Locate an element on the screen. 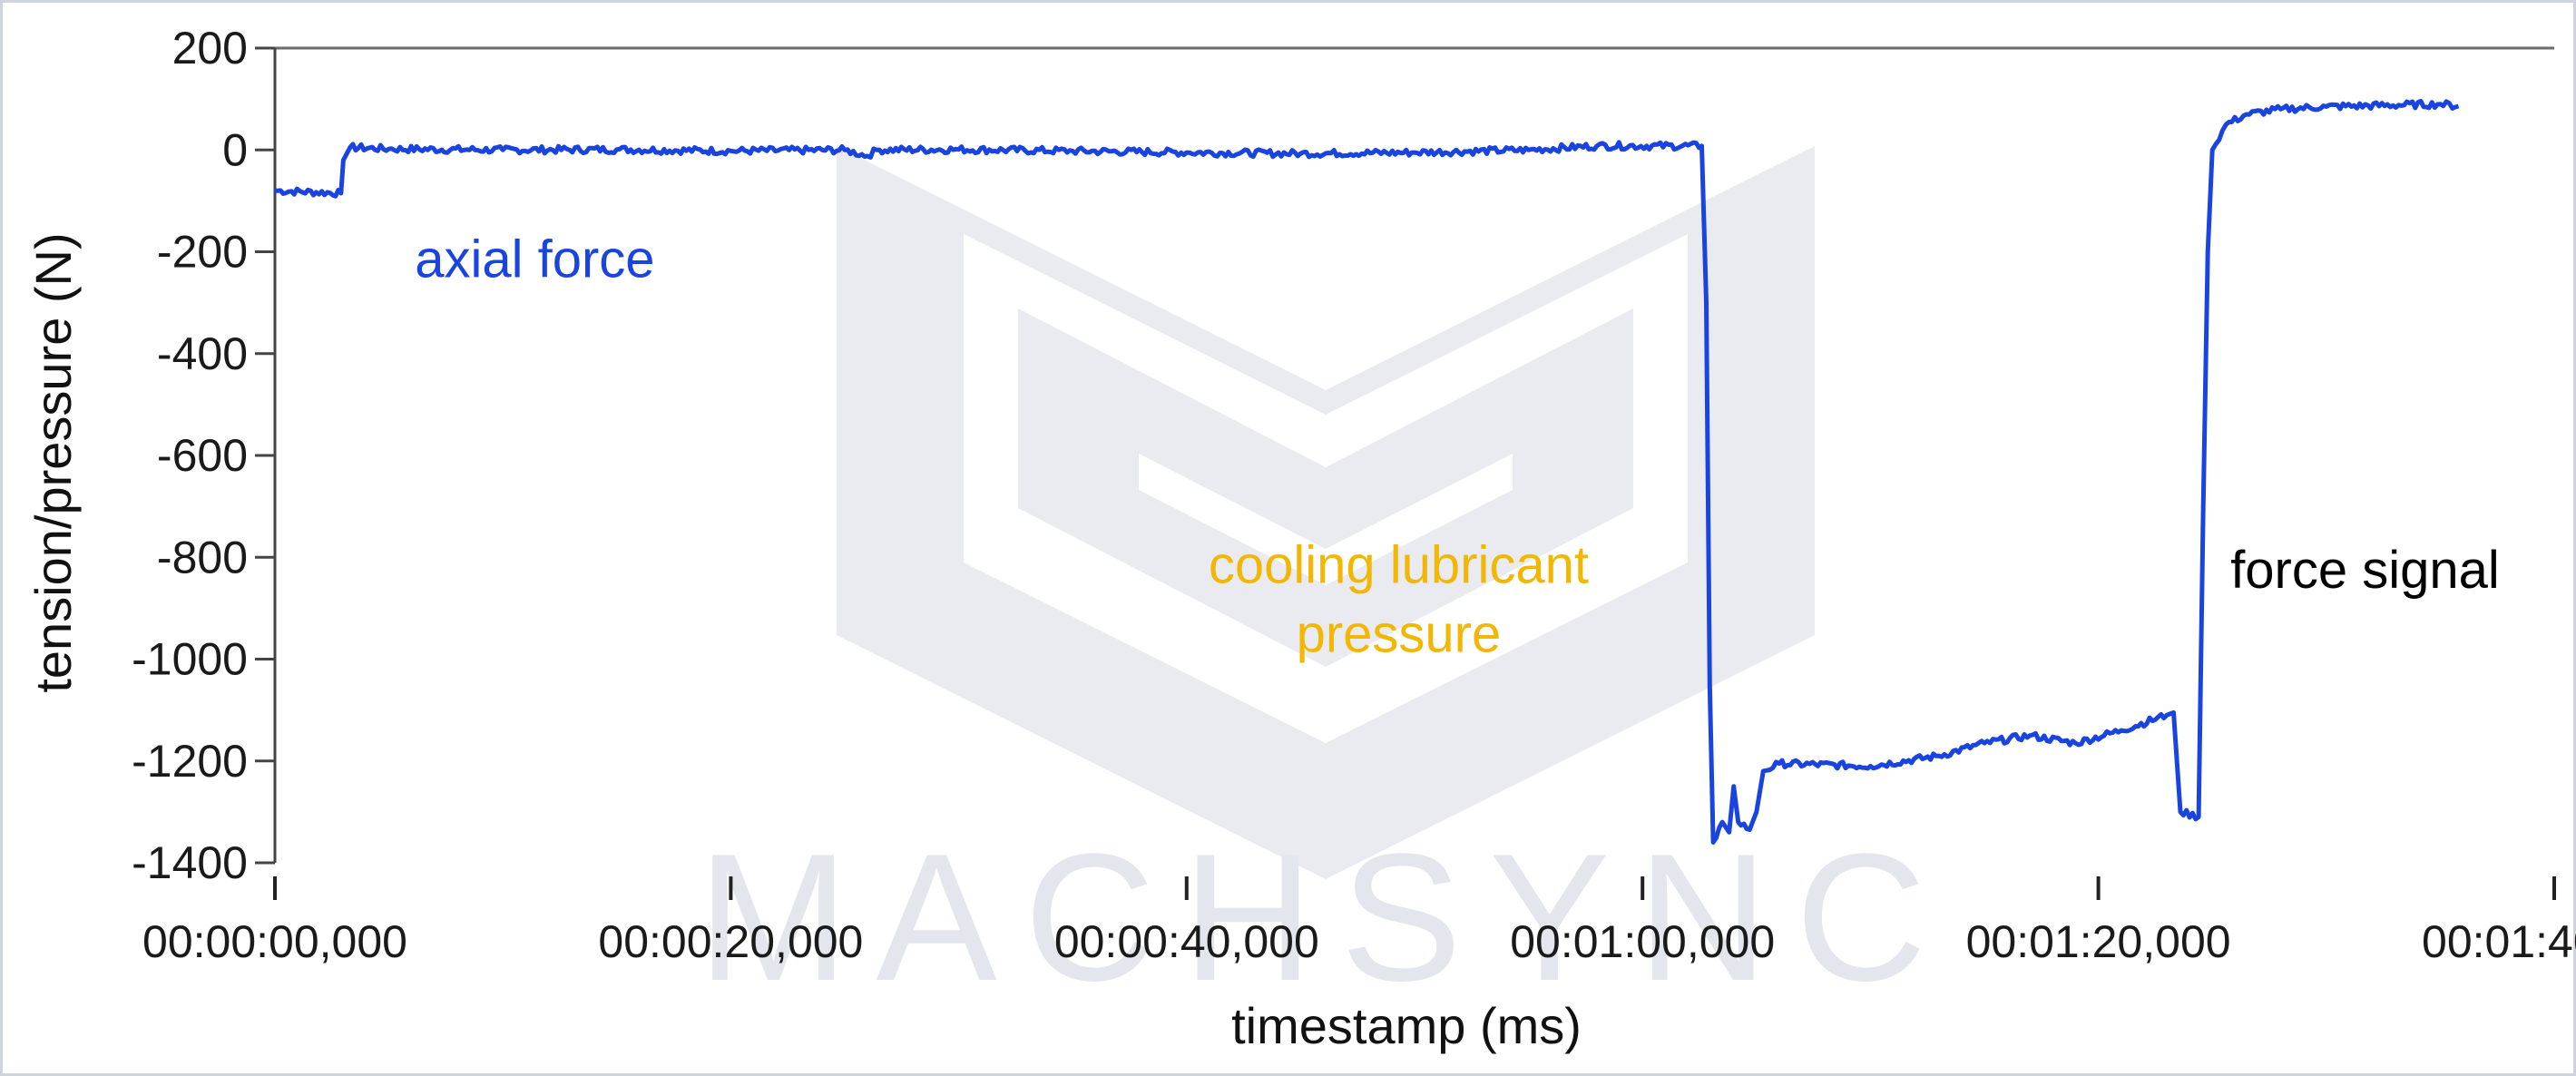 The image size is (2576, 1076). y-axis-title: tension/pressure (N) is located at coordinates (53, 462).